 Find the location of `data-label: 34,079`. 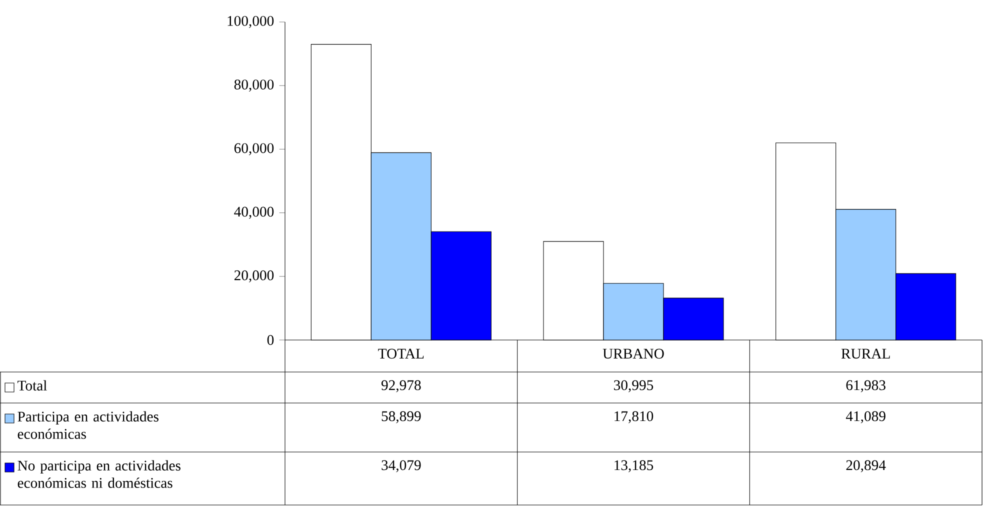

data-label: 34,079 is located at coordinates (401, 466).